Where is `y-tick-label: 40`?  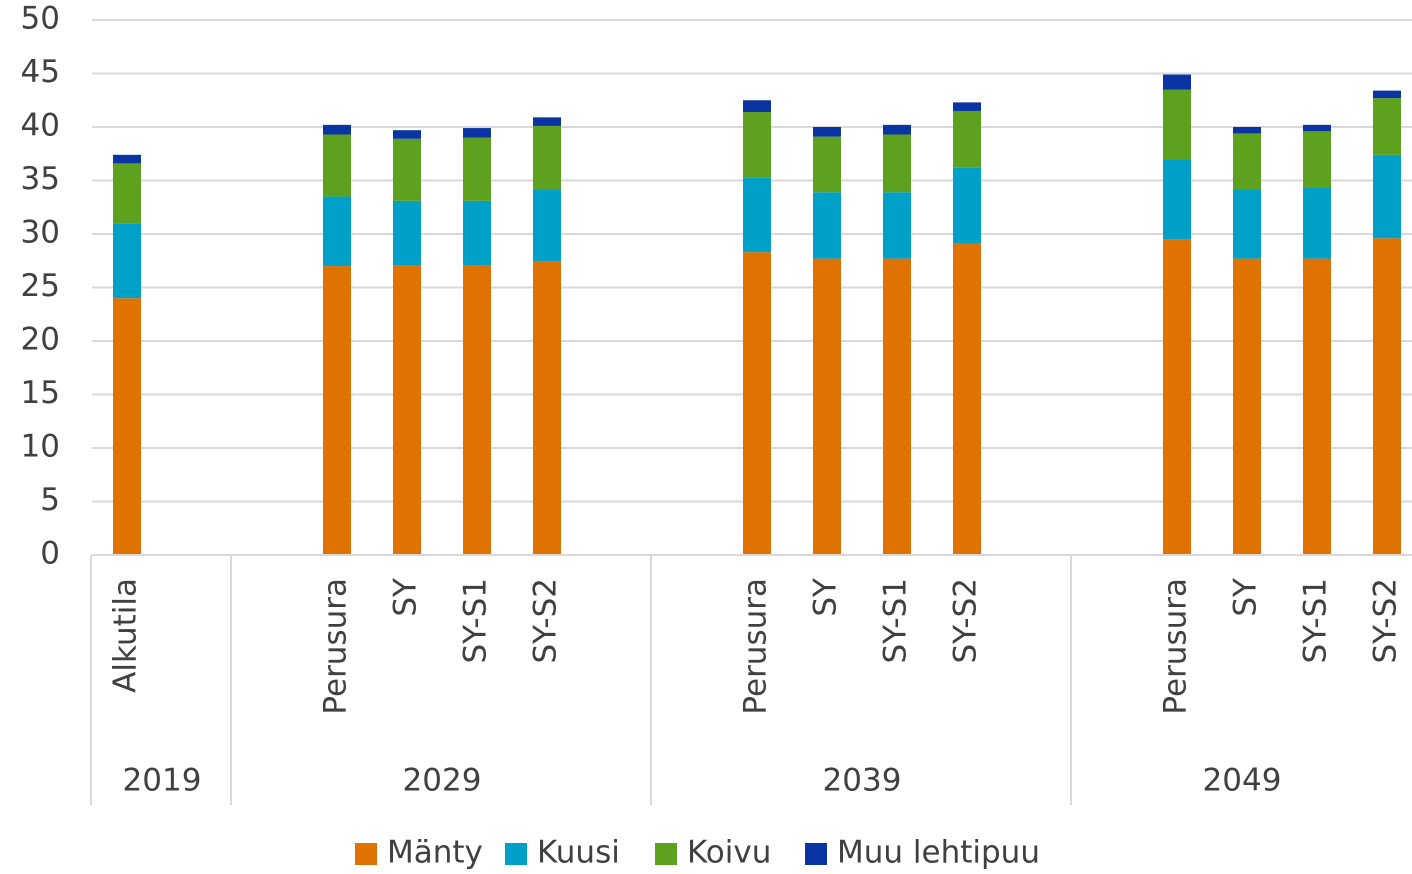
y-tick-label: 40 is located at coordinates (40, 126).